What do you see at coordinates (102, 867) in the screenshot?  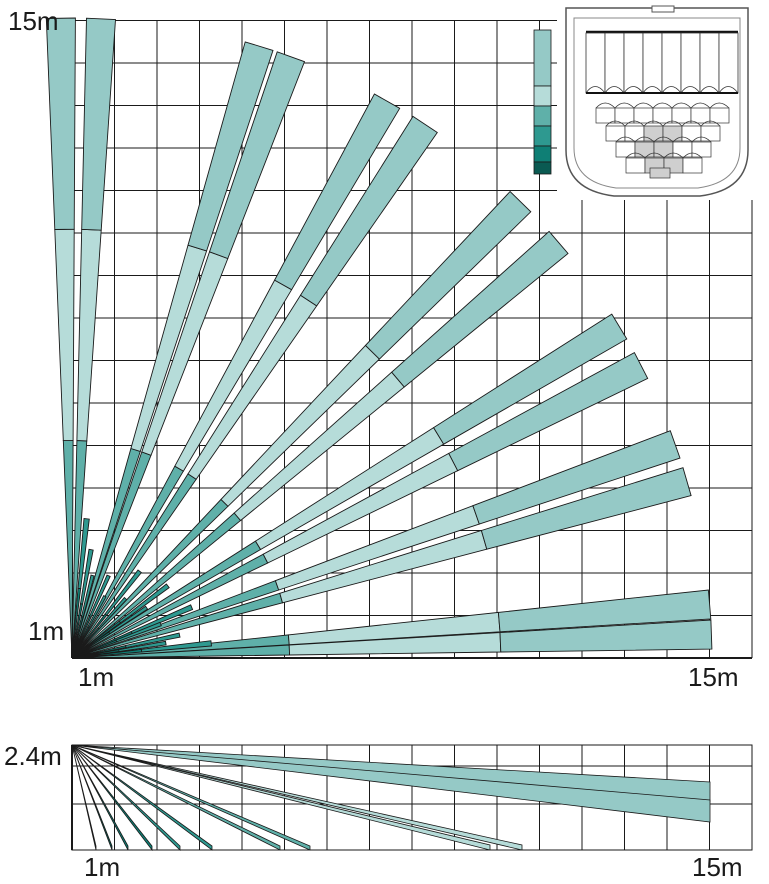 I see `side-x-min-label: 1m` at bounding box center [102, 867].